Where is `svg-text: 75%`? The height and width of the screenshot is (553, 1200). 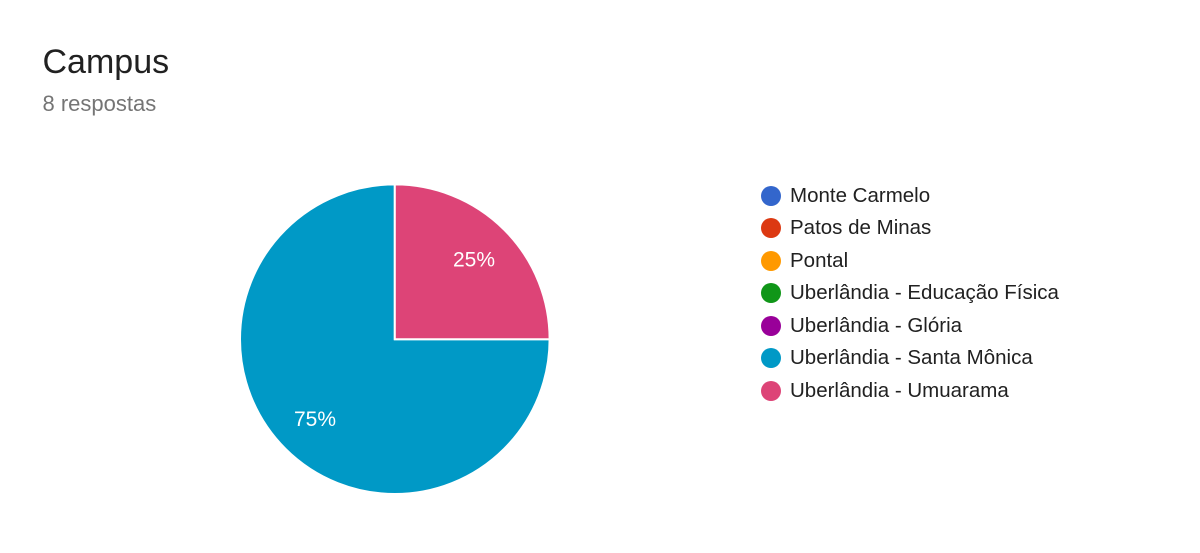
svg-text: 75% is located at coordinates (315, 419).